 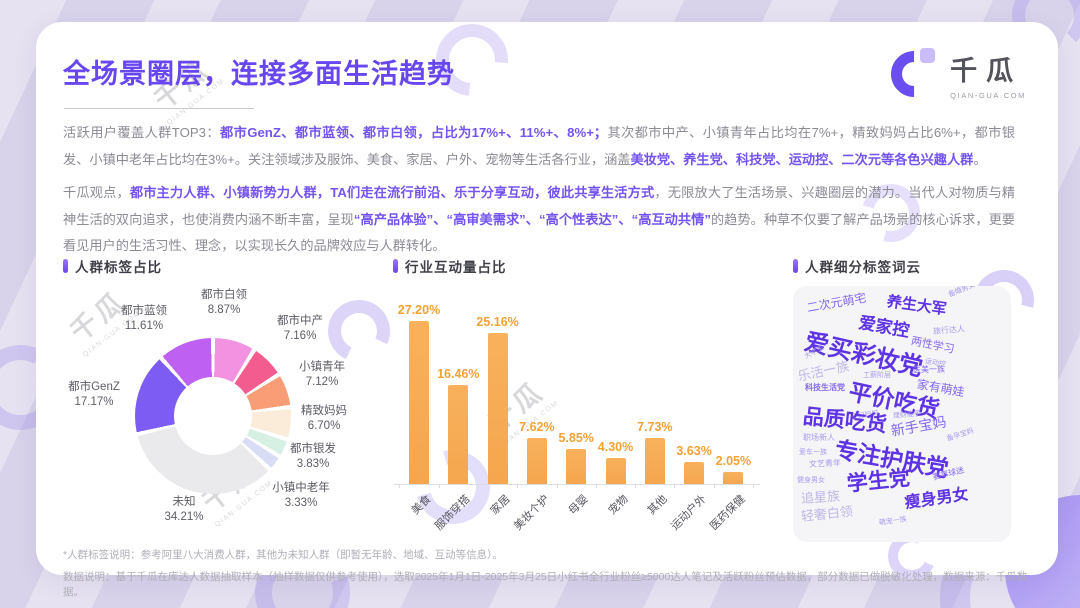 I want to click on bar-value-label: 2.05%, so click(x=733, y=460).